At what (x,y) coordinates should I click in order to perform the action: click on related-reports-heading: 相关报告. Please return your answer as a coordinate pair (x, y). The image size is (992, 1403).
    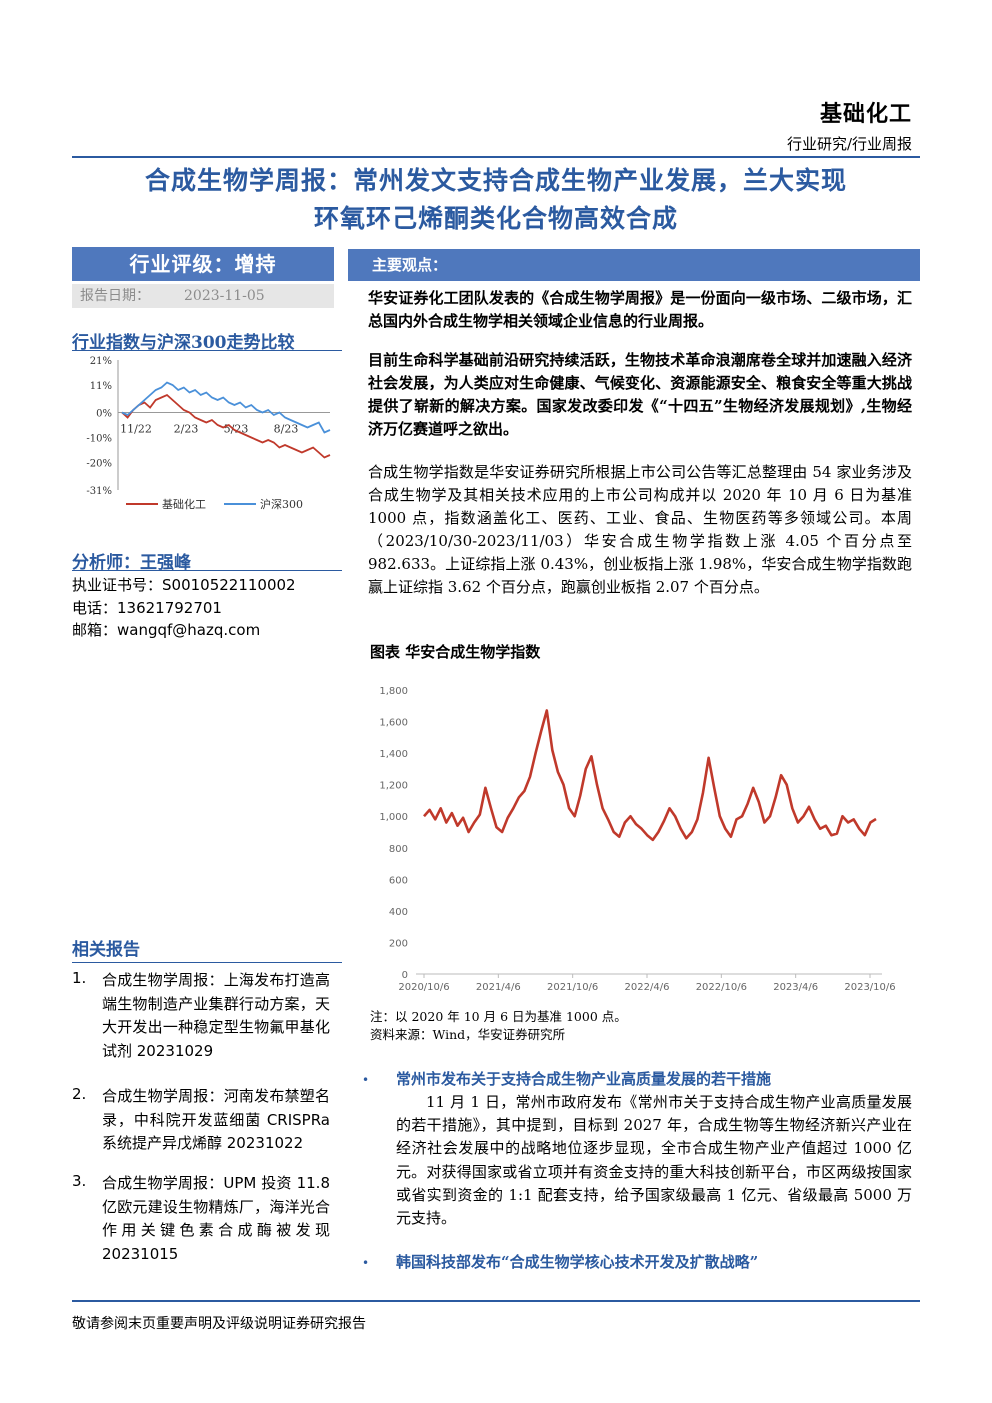
    Looking at the image, I should click on (106, 950).